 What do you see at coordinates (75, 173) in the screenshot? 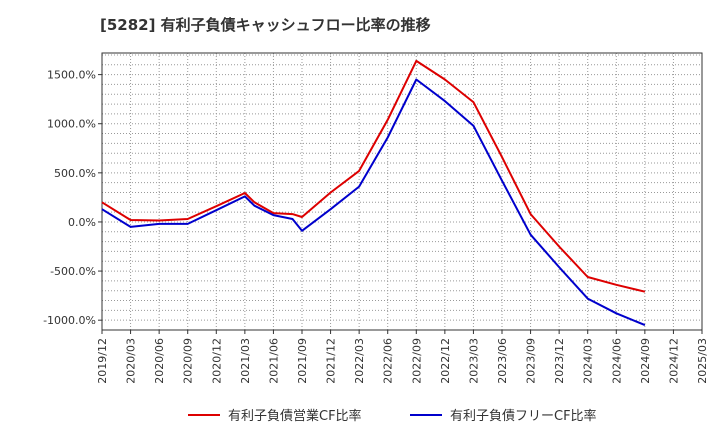
I see `y-tick-label: 500.0%` at bounding box center [75, 173].